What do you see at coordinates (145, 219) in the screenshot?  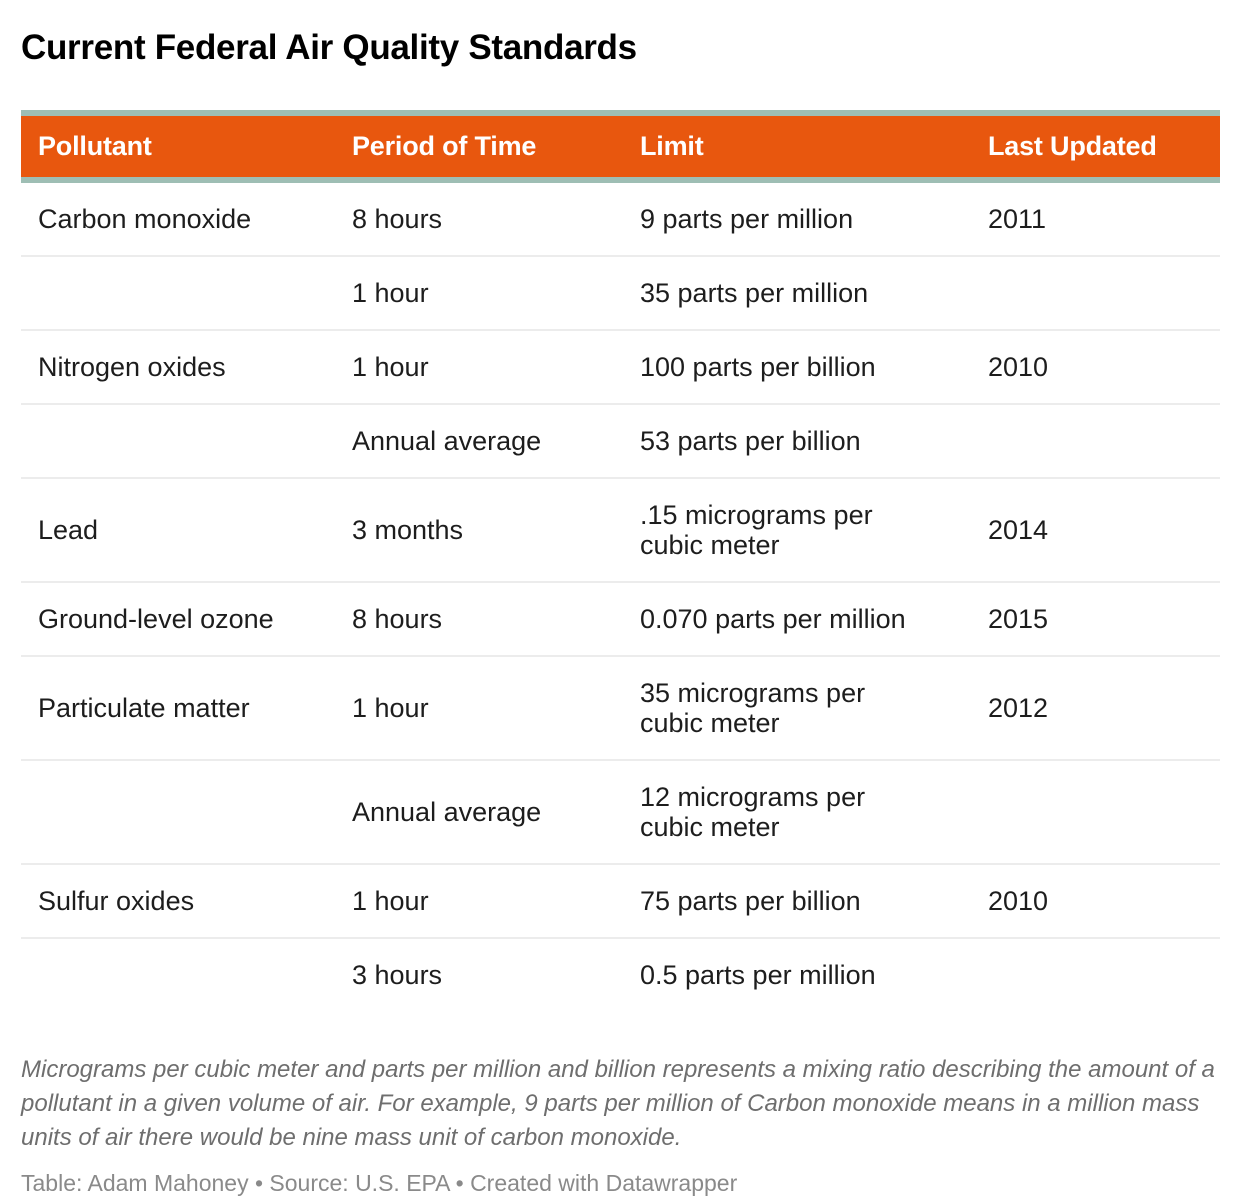 I see `cell-pollutant: Carbon monoxide` at bounding box center [145, 219].